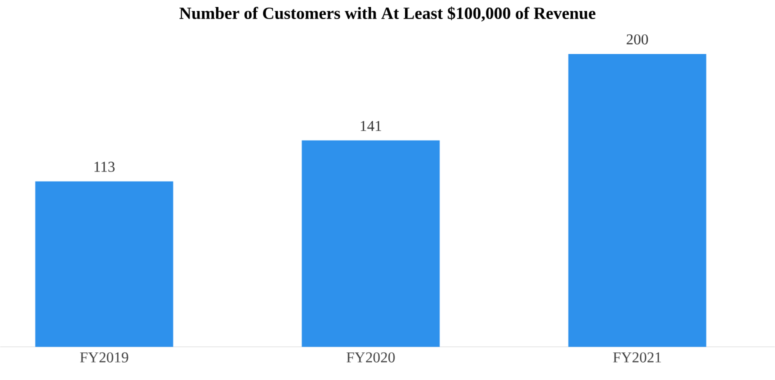 The height and width of the screenshot is (380, 775). Describe the element at coordinates (104, 357) in the screenshot. I see `x-tick-label: FY2019` at that location.